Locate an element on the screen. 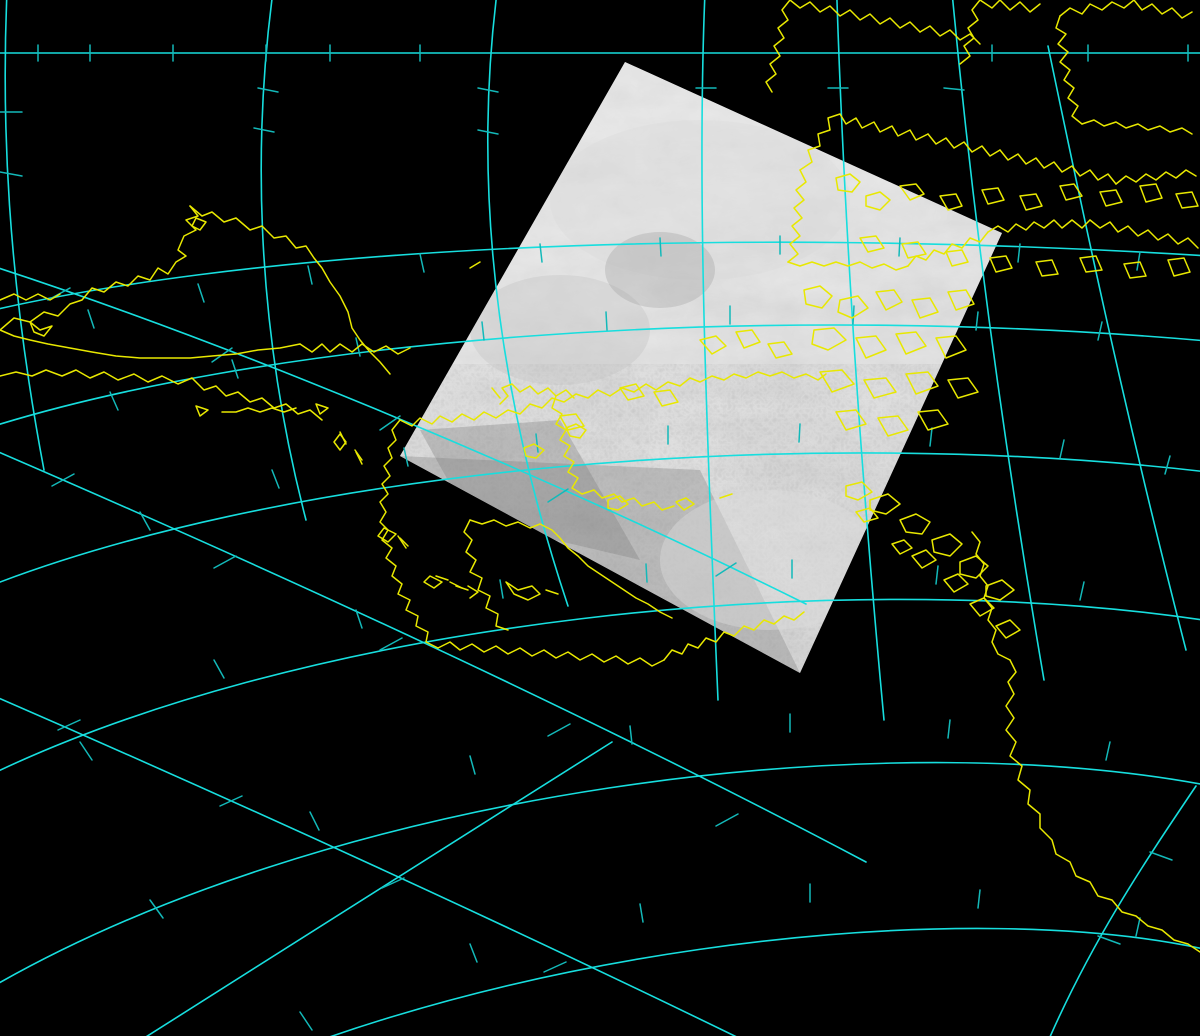  coastline-british-columbia-coast is located at coordinates (1022, 717).